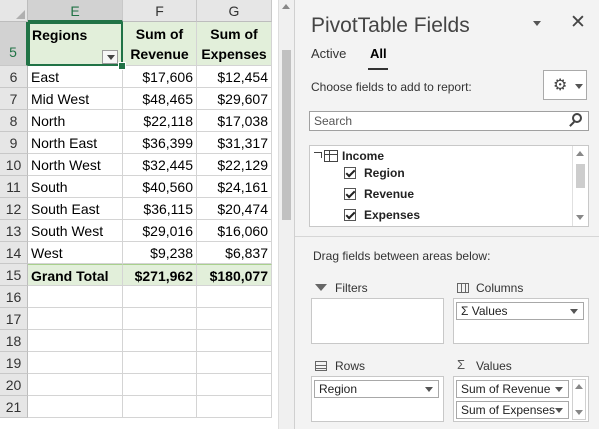 This screenshot has height=429, width=599. I want to click on expenses-cell: $20,474, so click(234, 209).